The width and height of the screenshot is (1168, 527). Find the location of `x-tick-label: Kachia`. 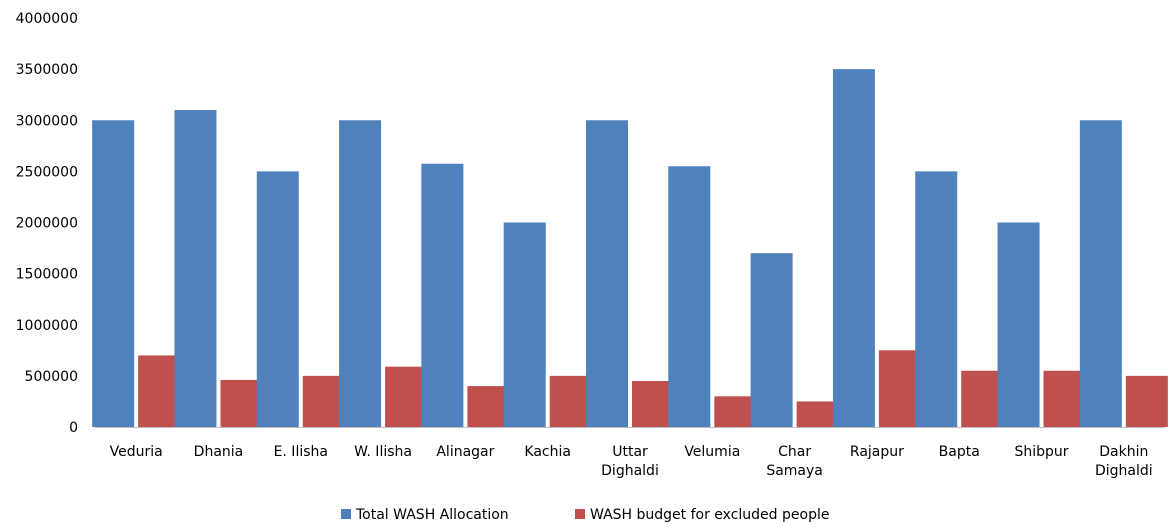

x-tick-label: Kachia is located at coordinates (547, 452).